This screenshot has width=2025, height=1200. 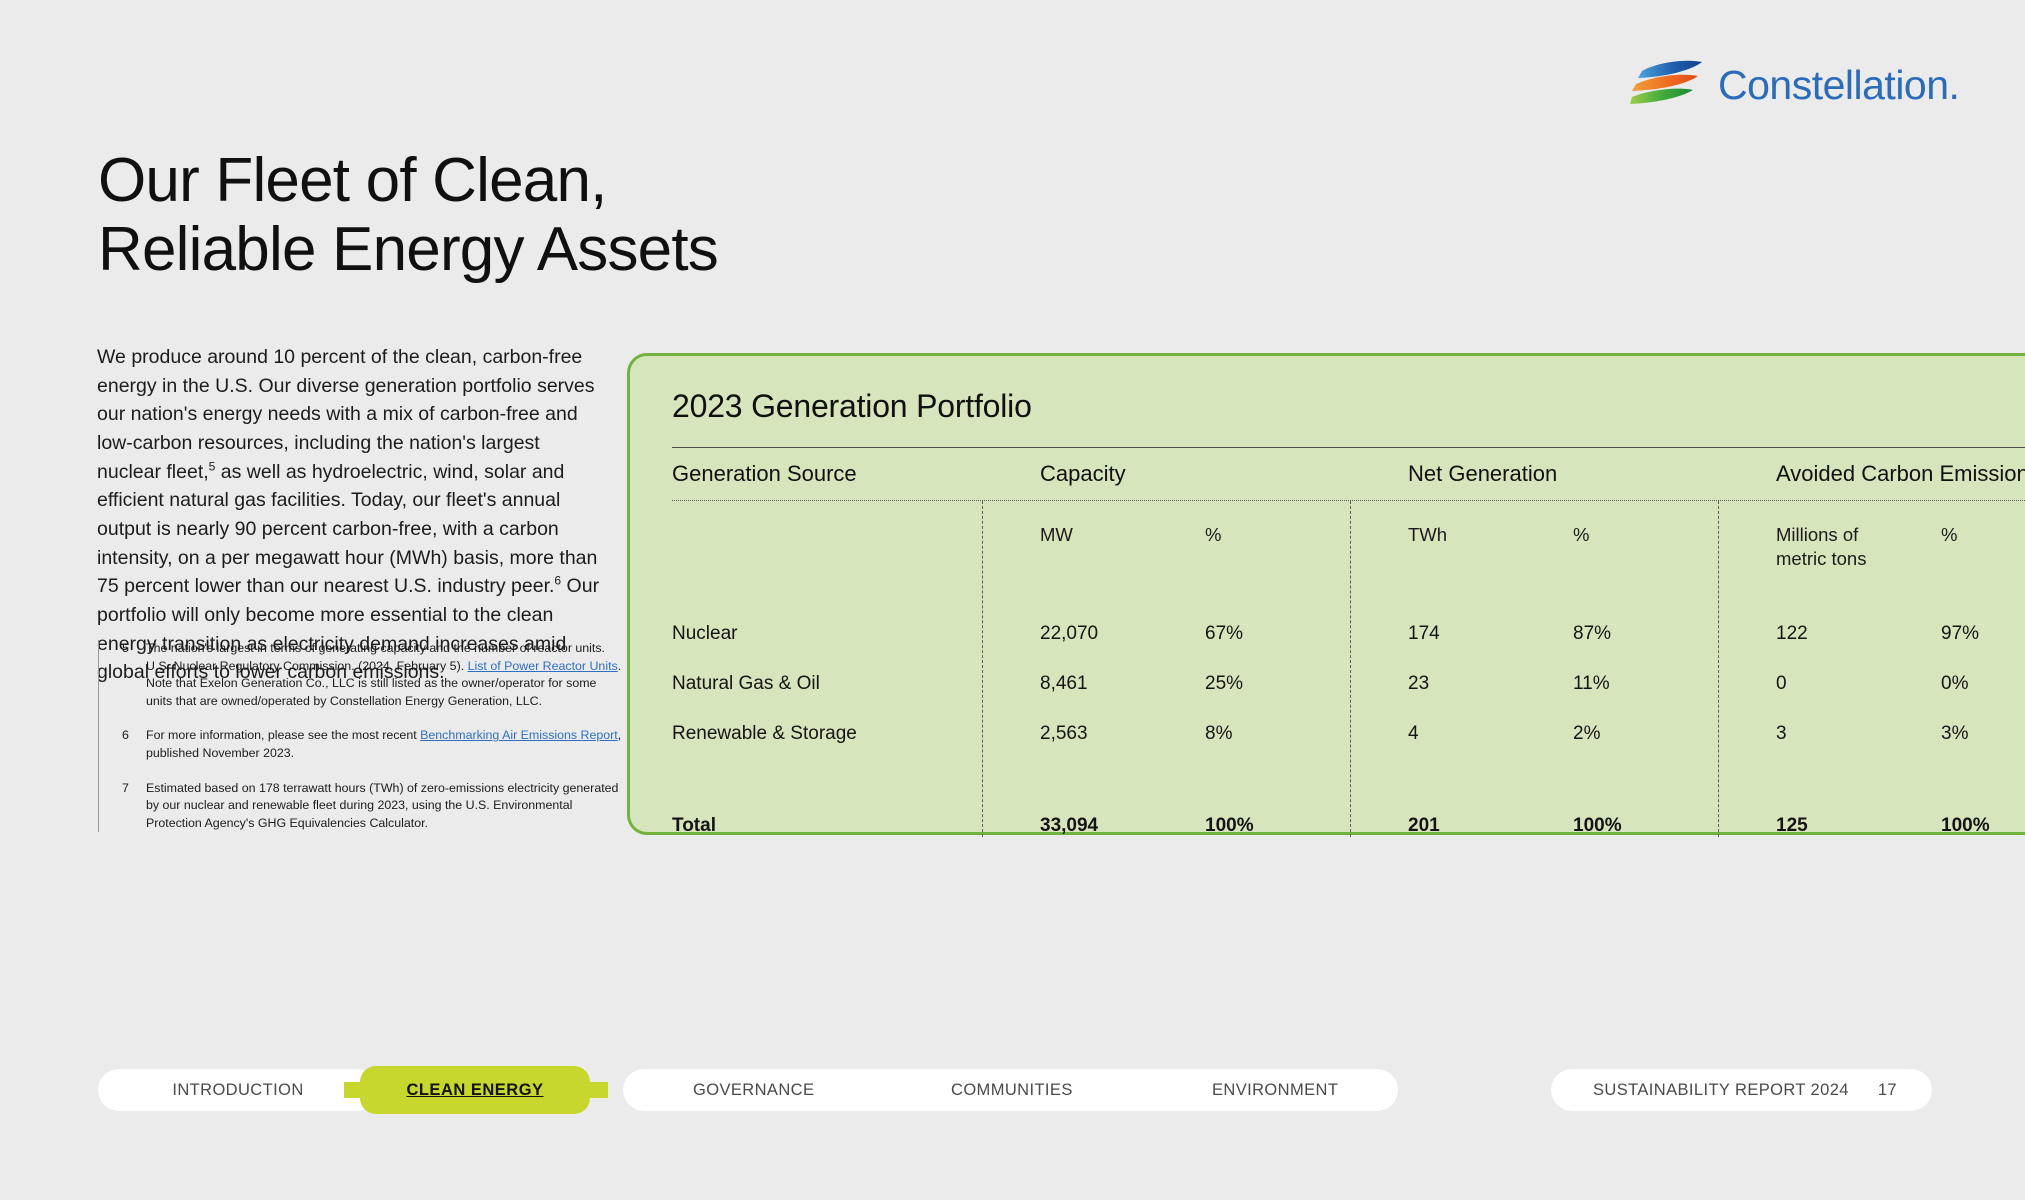 What do you see at coordinates (558, 580) in the screenshot?
I see `footnote-ref-6: 6` at bounding box center [558, 580].